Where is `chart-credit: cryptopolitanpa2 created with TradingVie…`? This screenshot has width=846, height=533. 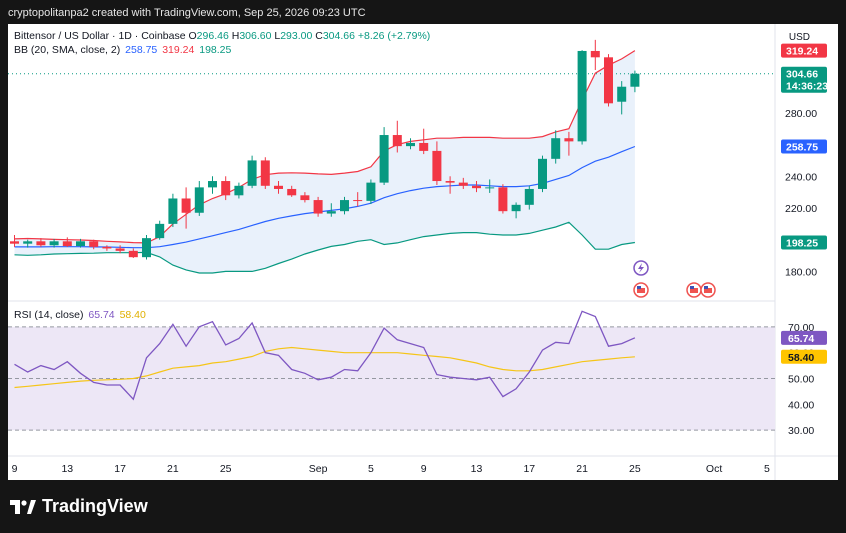
chart-credit: cryptopolitanpa2 created with TradingVie… is located at coordinates (187, 13).